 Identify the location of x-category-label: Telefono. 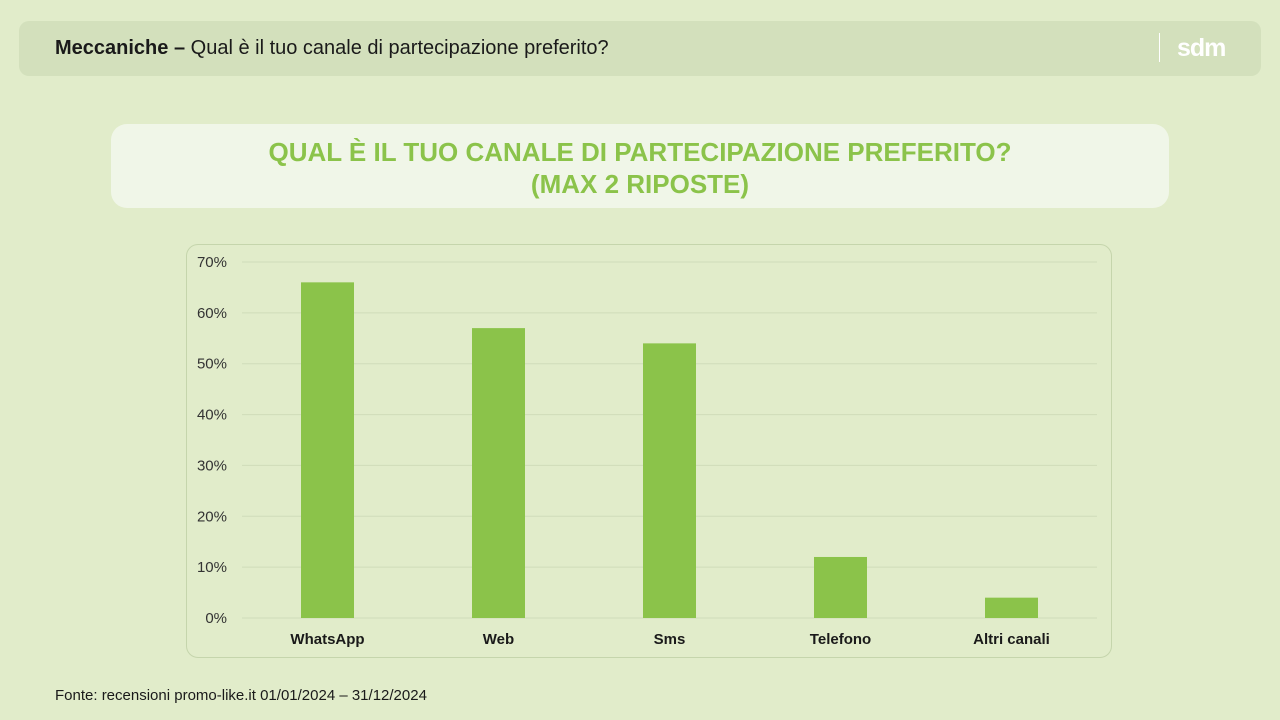
(840, 639).